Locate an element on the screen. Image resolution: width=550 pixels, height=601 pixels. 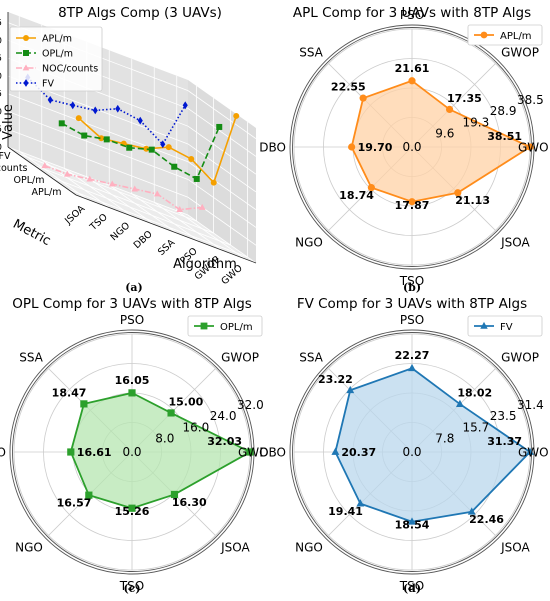
radar-axis-label: NGO is located at coordinates (309, 547).